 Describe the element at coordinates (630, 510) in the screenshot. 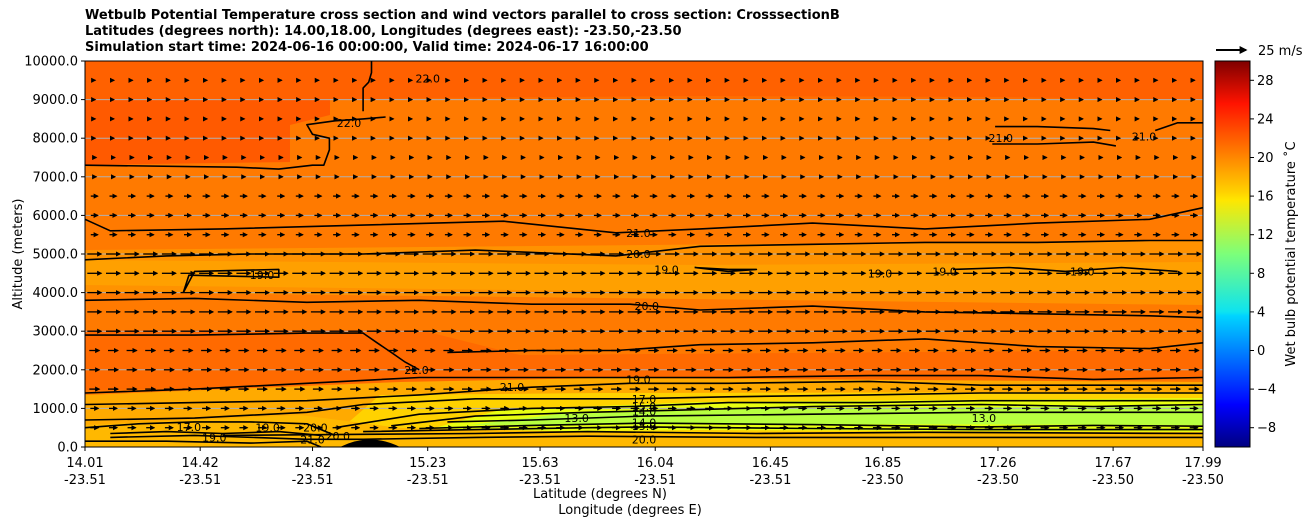

I see `x-axis-label-lon: Longitude (degrees E)` at that location.